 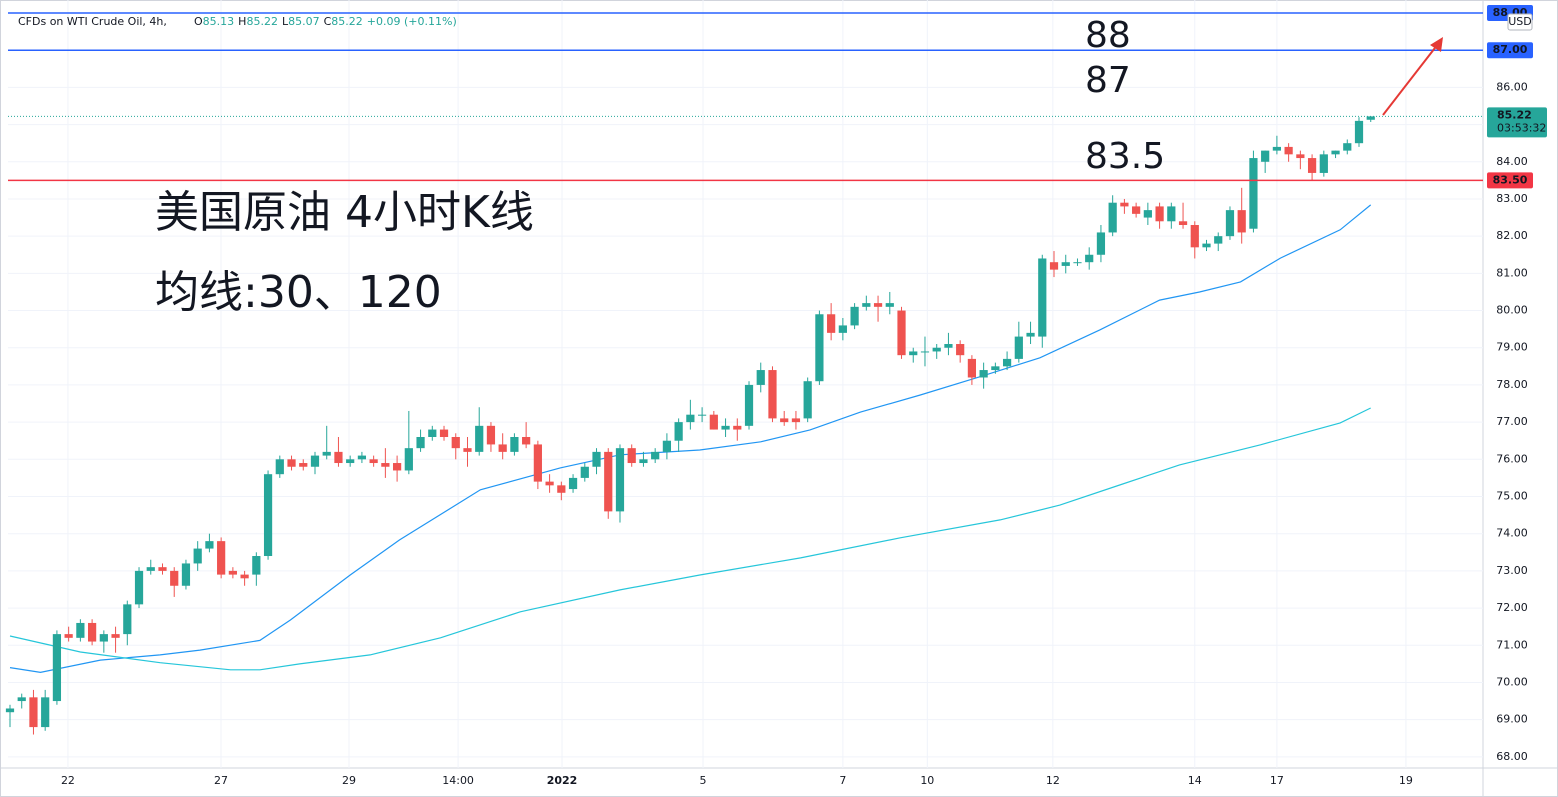 What do you see at coordinates (1510, 179) in the screenshot?
I see `price-tag-label: 83.50` at bounding box center [1510, 179].